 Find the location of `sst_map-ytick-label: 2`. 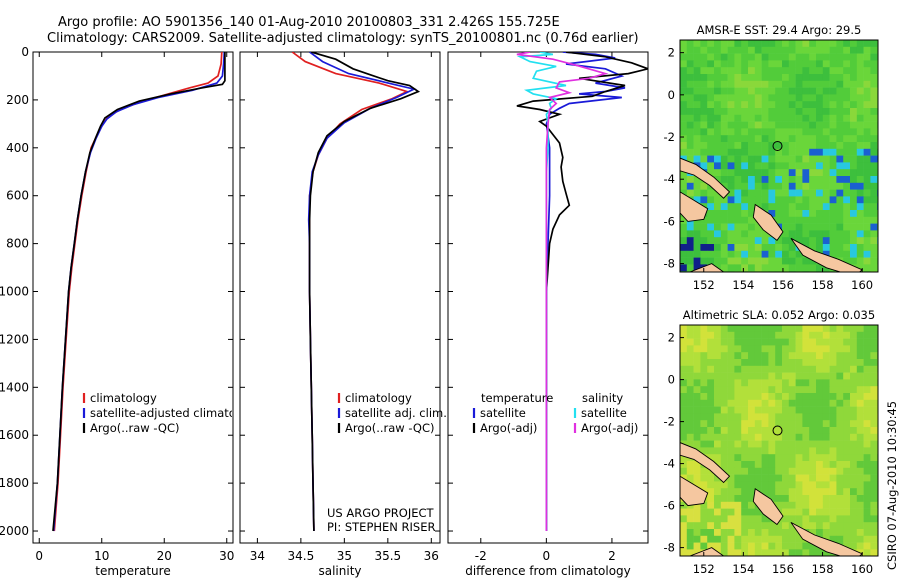

sst_map-ytick-label: 2 is located at coordinates (671, 53).